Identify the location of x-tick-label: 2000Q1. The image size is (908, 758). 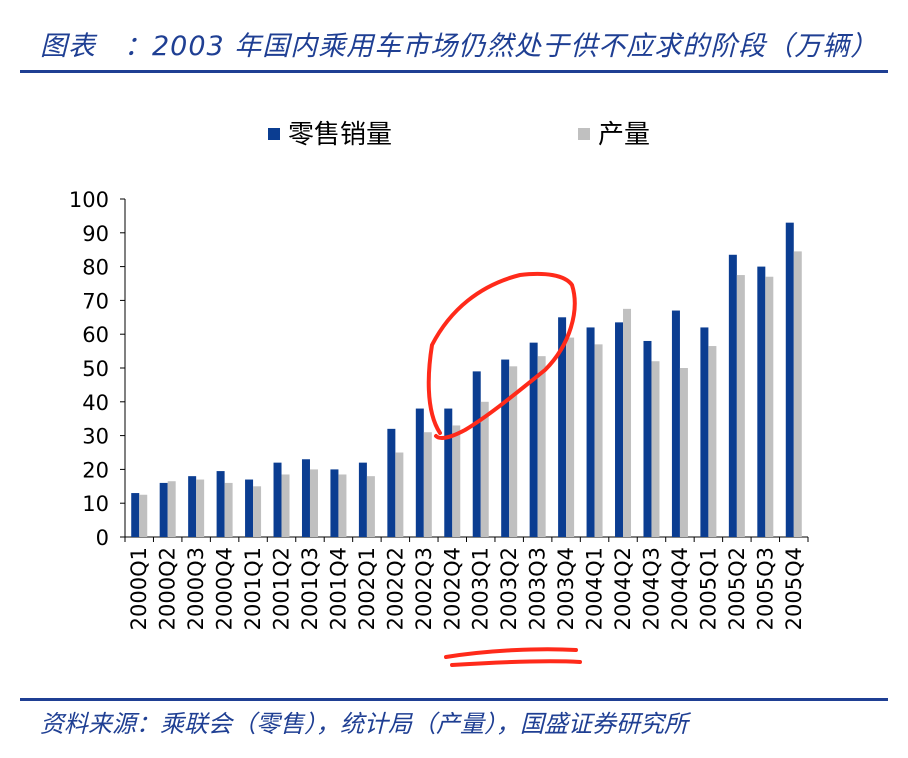
(139, 588).